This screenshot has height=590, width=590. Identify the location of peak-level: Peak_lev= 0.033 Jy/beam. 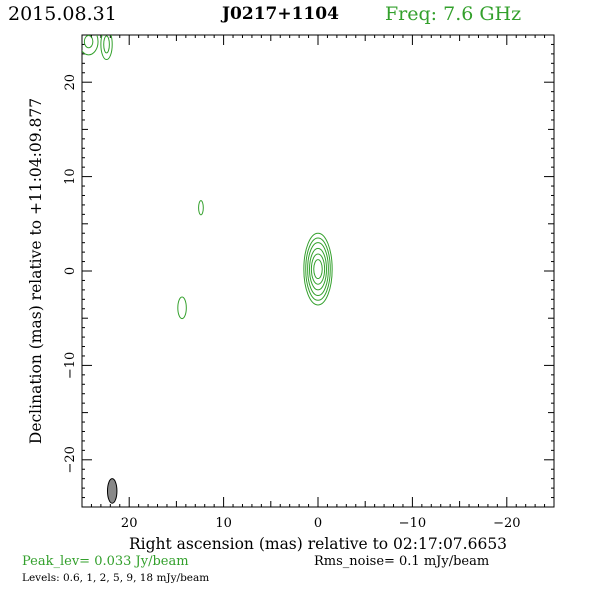
(105, 561).